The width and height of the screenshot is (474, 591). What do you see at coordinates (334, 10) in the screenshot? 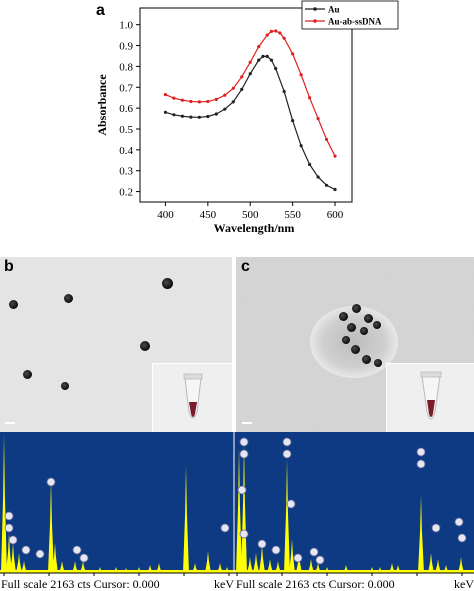
I see `legend-label: Au` at bounding box center [334, 10].